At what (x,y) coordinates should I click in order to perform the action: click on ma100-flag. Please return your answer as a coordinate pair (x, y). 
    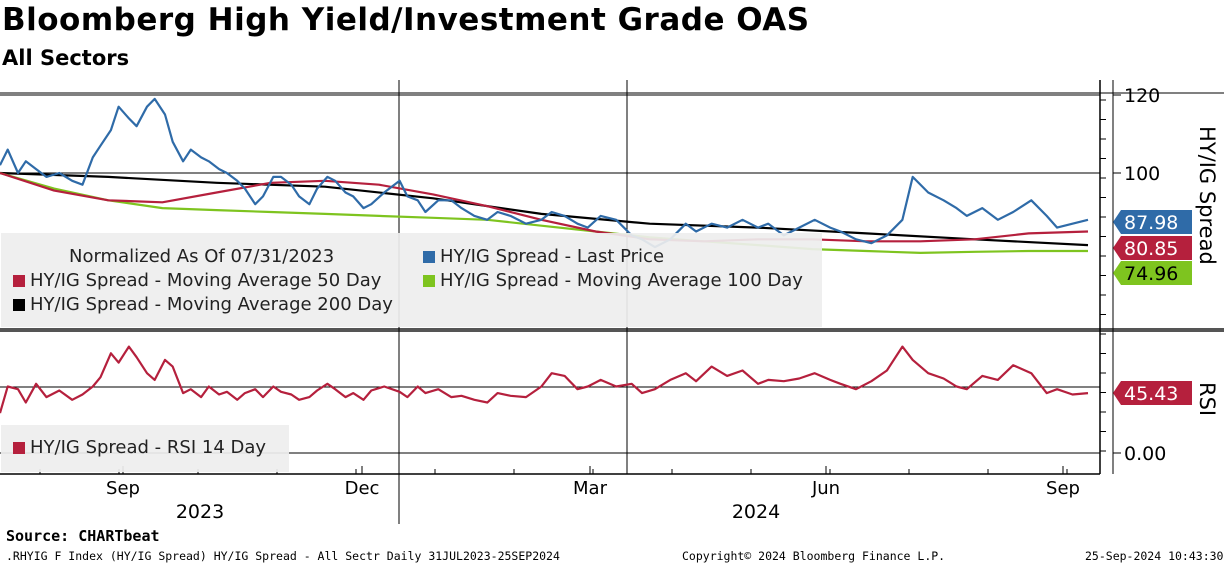
    Looking at the image, I should click on (1152, 273).